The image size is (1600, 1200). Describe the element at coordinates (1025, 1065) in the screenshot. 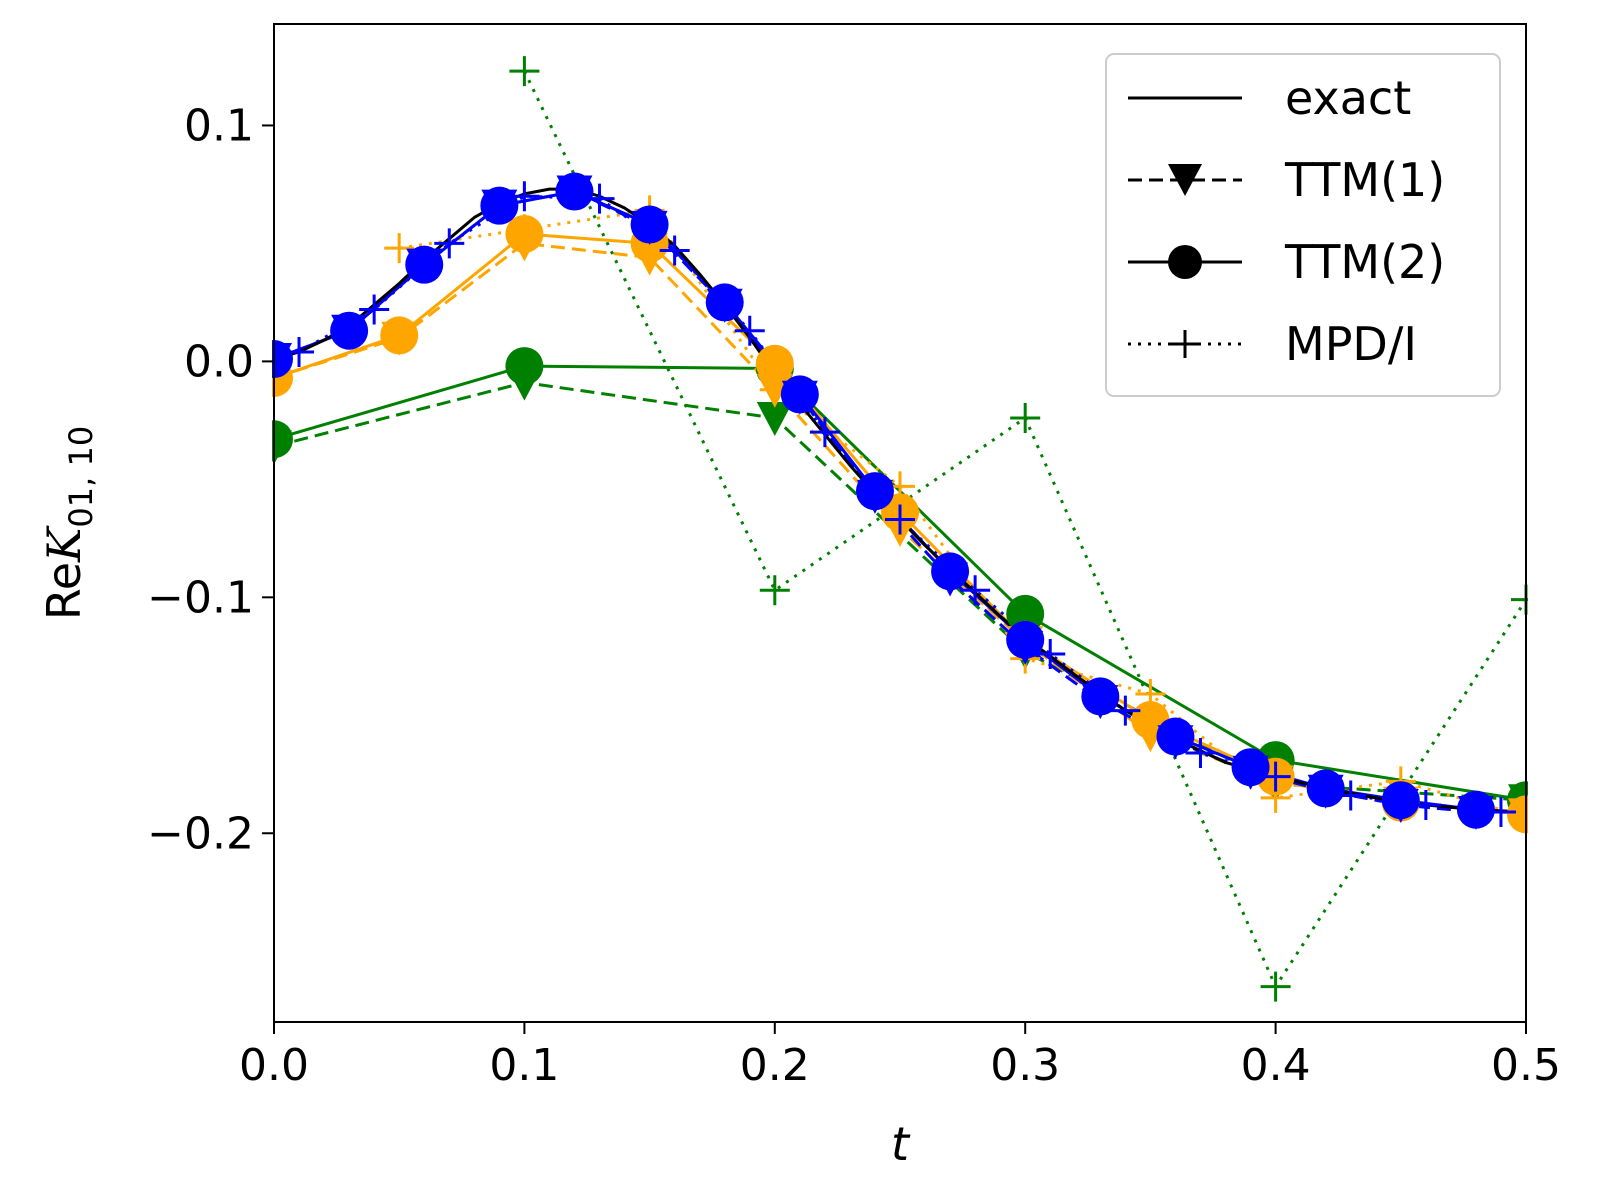

I see `x-tick-label: 0.3` at that location.